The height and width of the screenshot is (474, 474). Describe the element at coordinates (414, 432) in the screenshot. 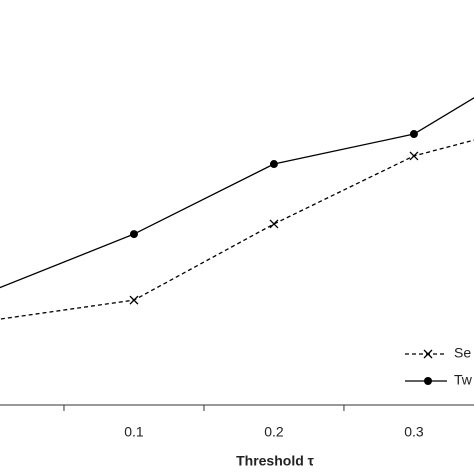

I see `x-tick-label: 0.3` at that location.